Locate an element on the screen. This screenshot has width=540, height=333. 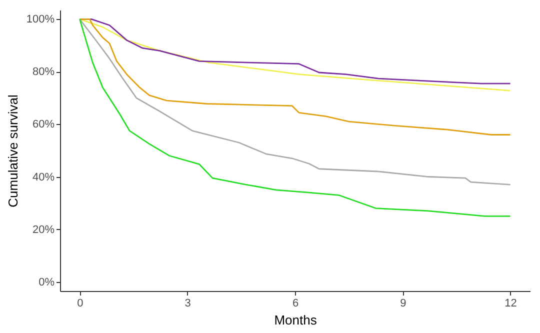
y-axis-title: Cumulative survival is located at coordinates (12, 151).